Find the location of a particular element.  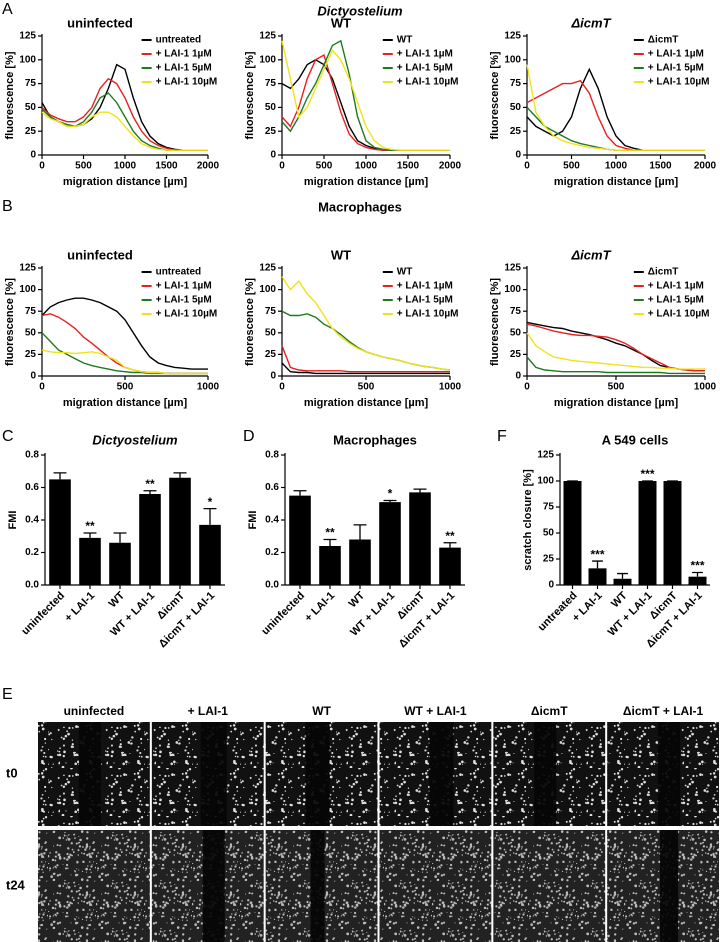

chart-title: ΔicmT is located at coordinates (590, 22).